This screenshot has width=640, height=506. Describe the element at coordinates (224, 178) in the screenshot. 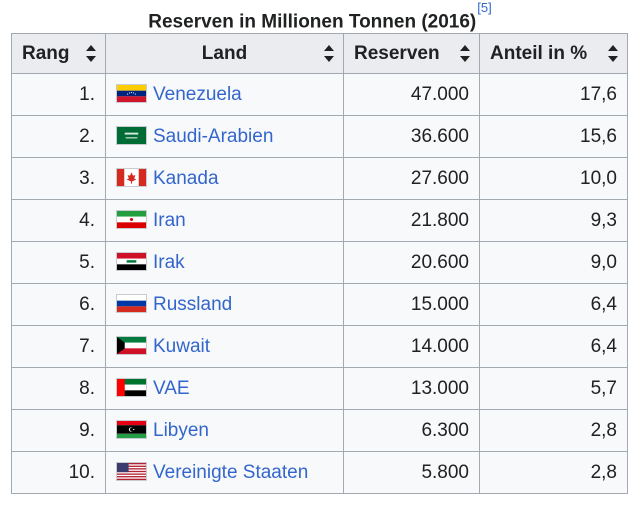

I see `country-cell: Kanada` at that location.